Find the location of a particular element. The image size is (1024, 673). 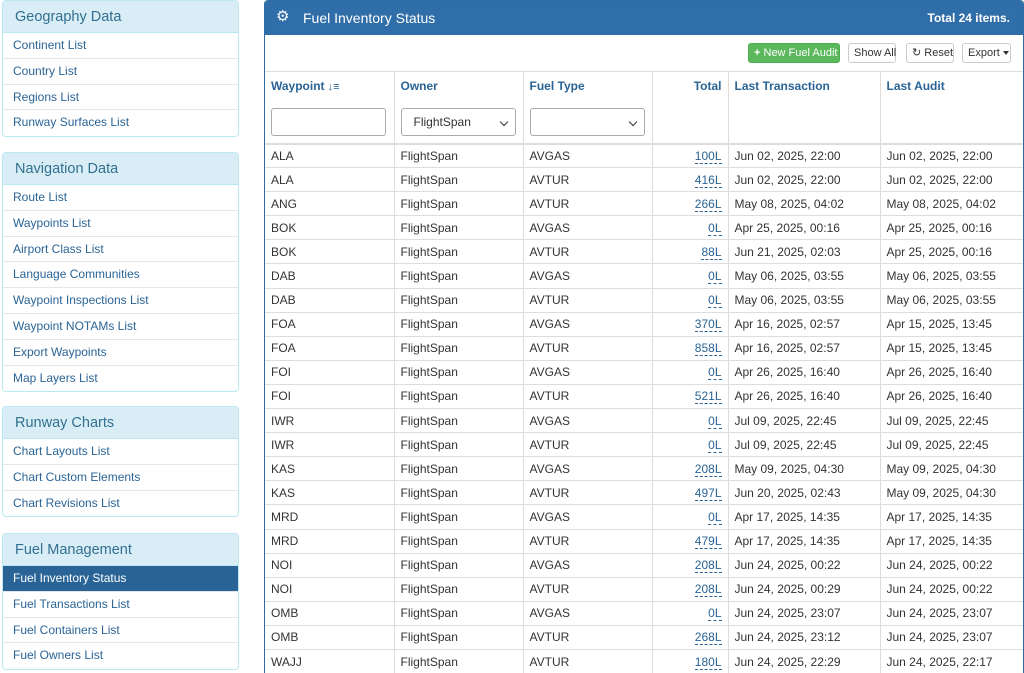

export-button: Export is located at coordinates (986, 53).